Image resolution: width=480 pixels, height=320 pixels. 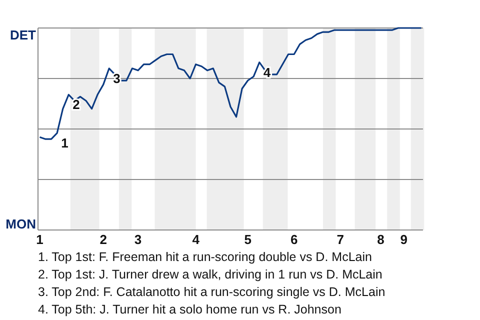 I want to click on x-tick-label: 2, so click(x=103, y=239).